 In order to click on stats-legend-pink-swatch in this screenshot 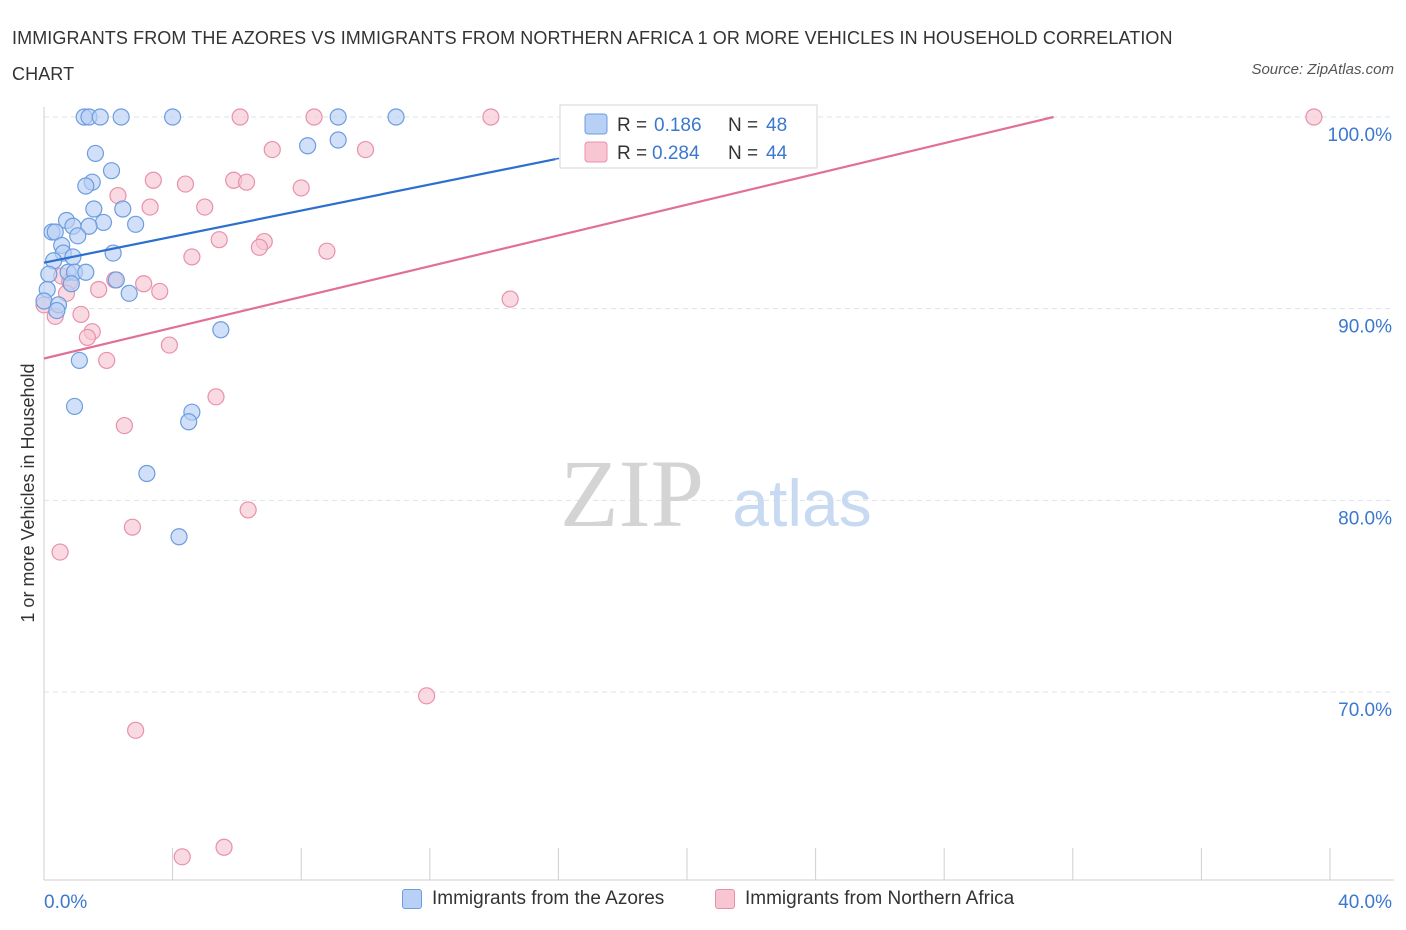, I will do `click(596, 152)`.